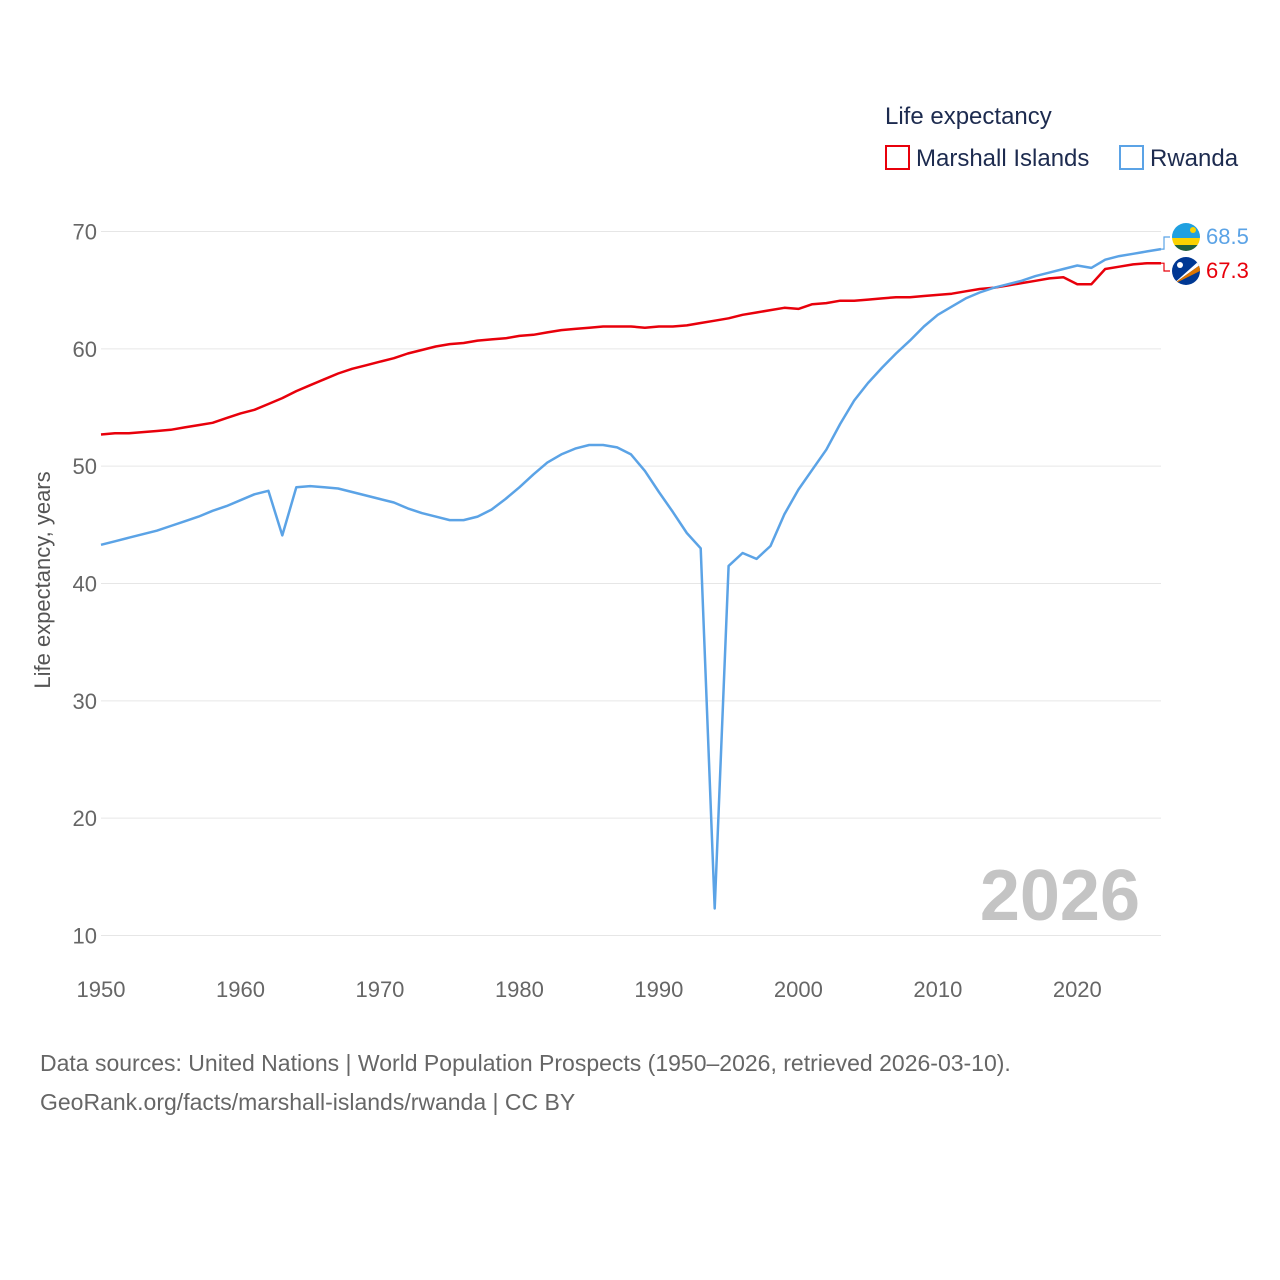 The height and width of the screenshot is (1280, 1280). Describe the element at coordinates (1002, 158) in the screenshot. I see `legend-label-marshall-islands: Marshall Islands` at that location.